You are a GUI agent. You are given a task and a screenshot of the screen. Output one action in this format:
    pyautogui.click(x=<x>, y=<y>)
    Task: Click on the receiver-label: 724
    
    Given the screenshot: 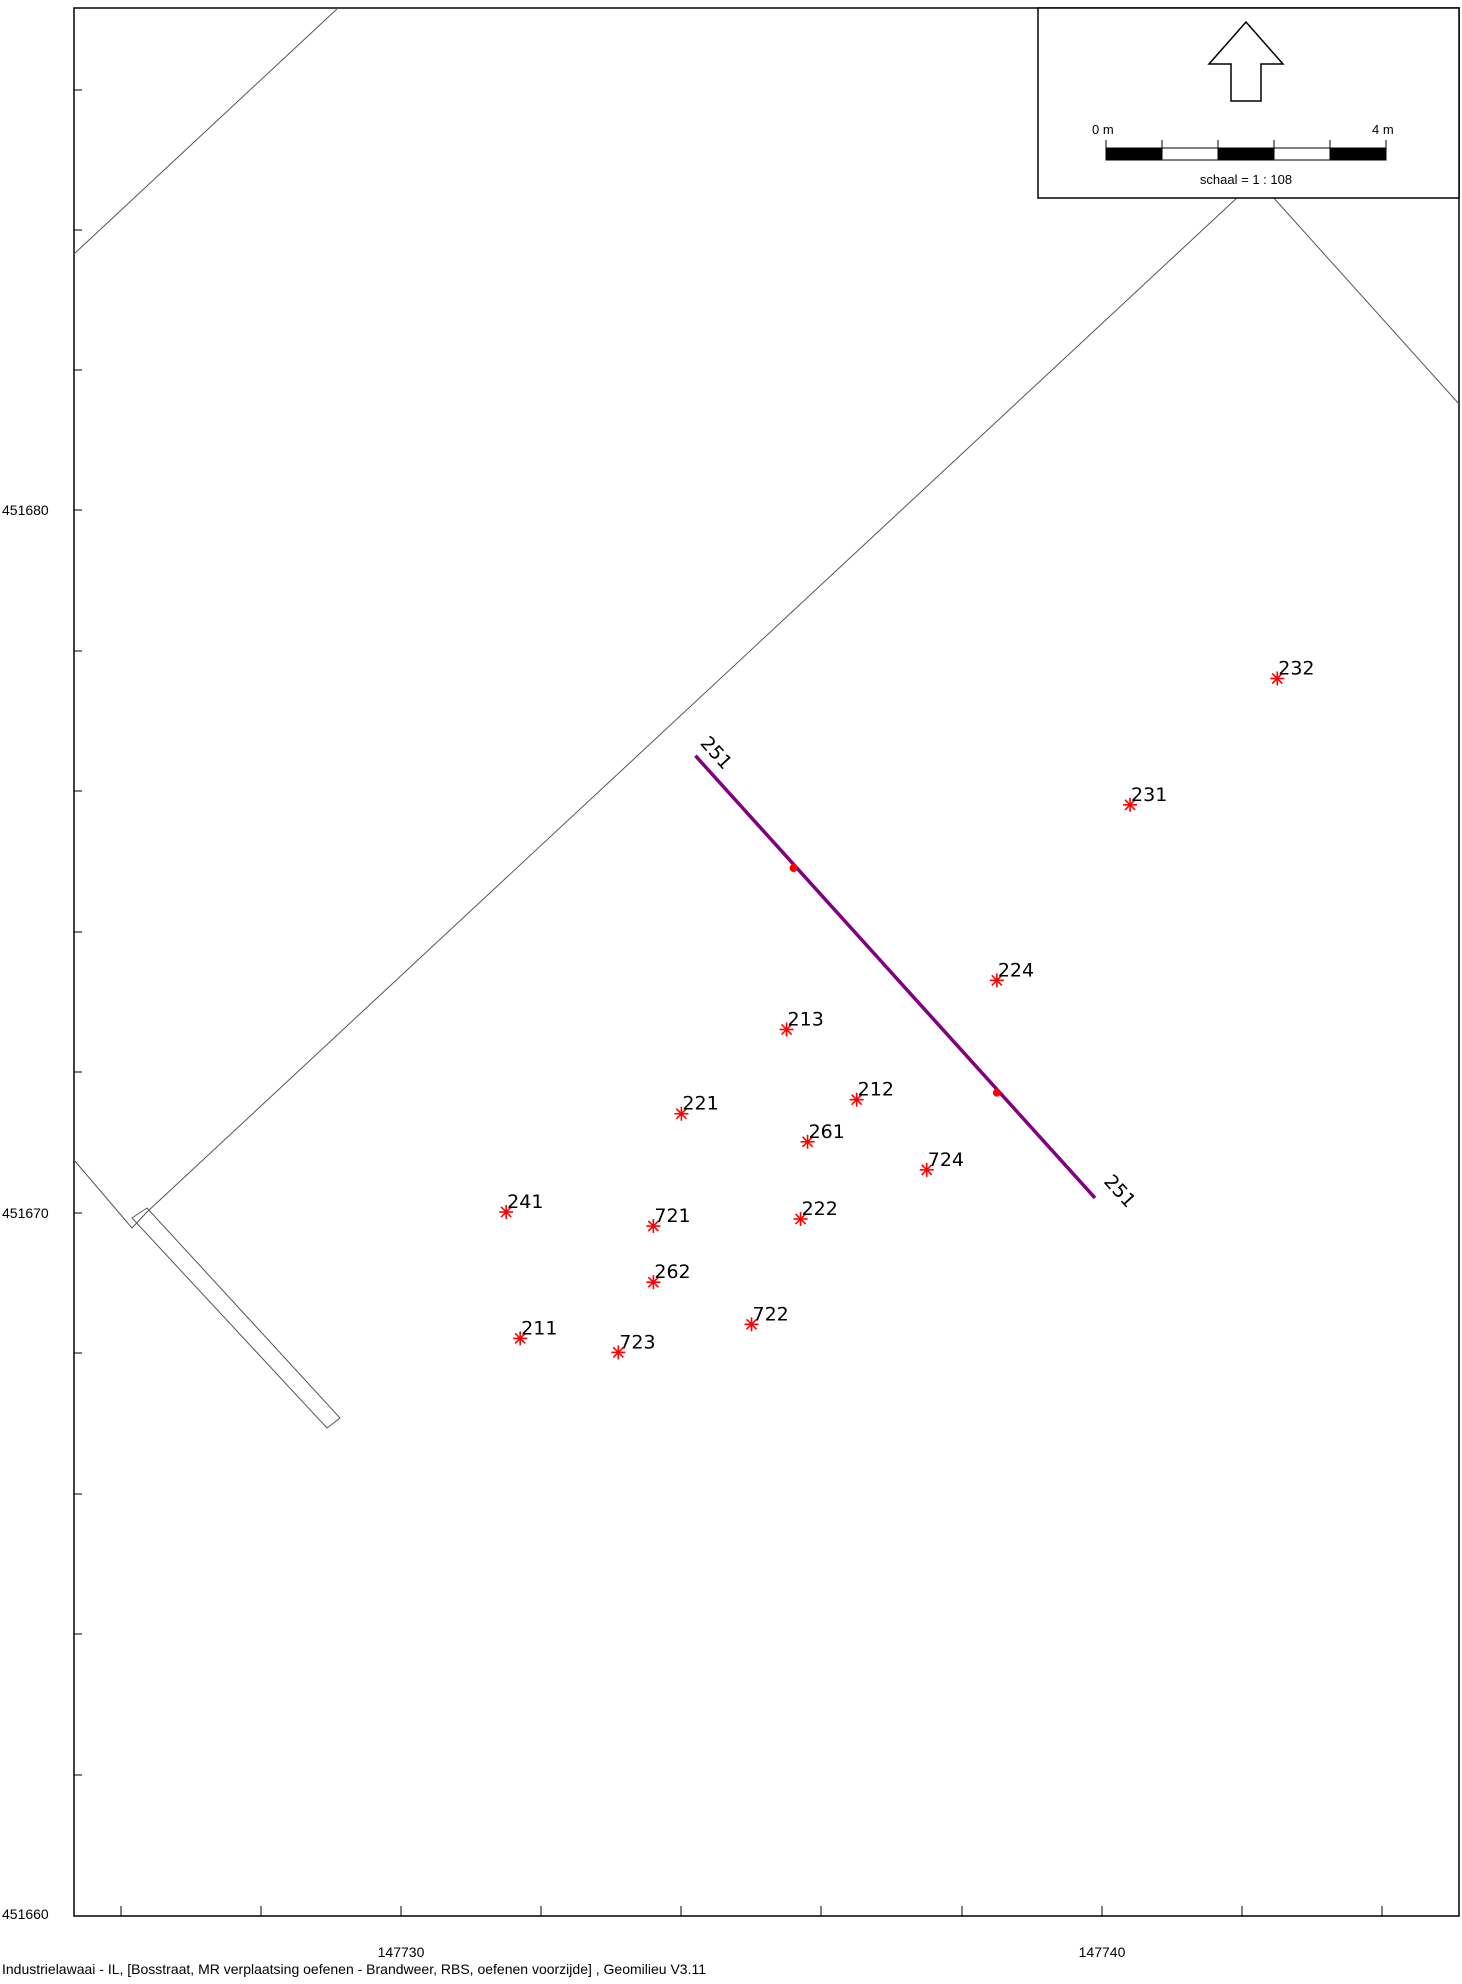 What is the action you would take?
    pyautogui.click(x=946, y=1160)
    